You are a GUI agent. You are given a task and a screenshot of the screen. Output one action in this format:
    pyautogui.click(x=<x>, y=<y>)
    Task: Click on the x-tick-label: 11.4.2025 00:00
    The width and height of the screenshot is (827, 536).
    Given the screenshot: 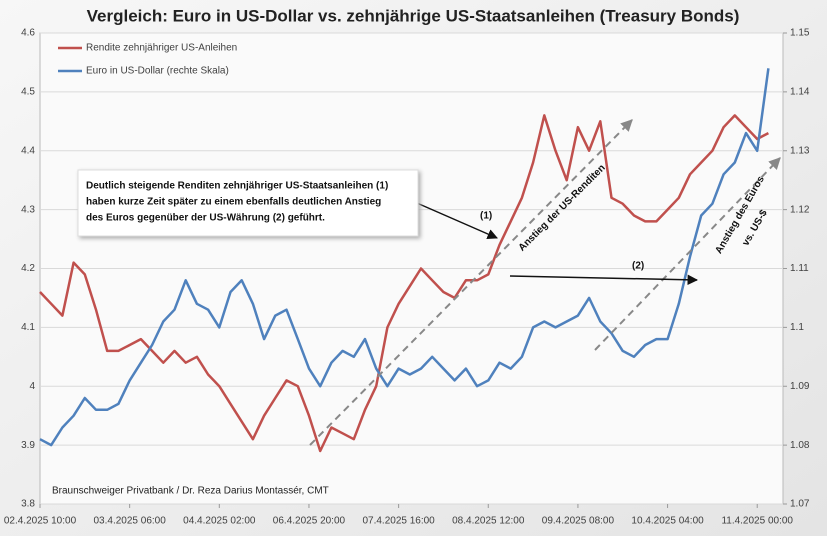 What is the action you would take?
    pyautogui.click(x=757, y=521)
    